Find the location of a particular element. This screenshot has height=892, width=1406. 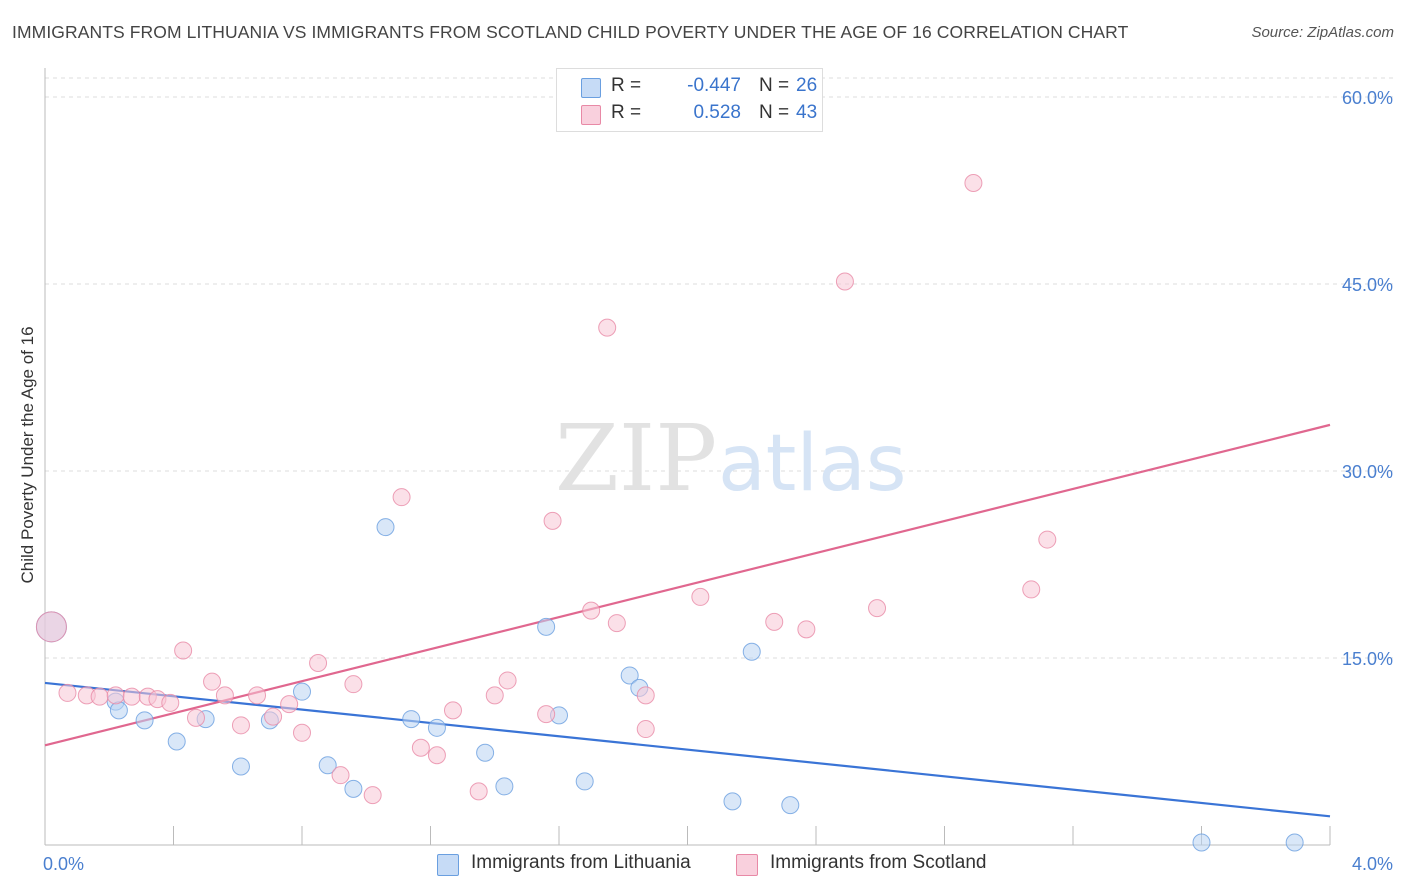

trend-line is located at coordinates (687, 749).